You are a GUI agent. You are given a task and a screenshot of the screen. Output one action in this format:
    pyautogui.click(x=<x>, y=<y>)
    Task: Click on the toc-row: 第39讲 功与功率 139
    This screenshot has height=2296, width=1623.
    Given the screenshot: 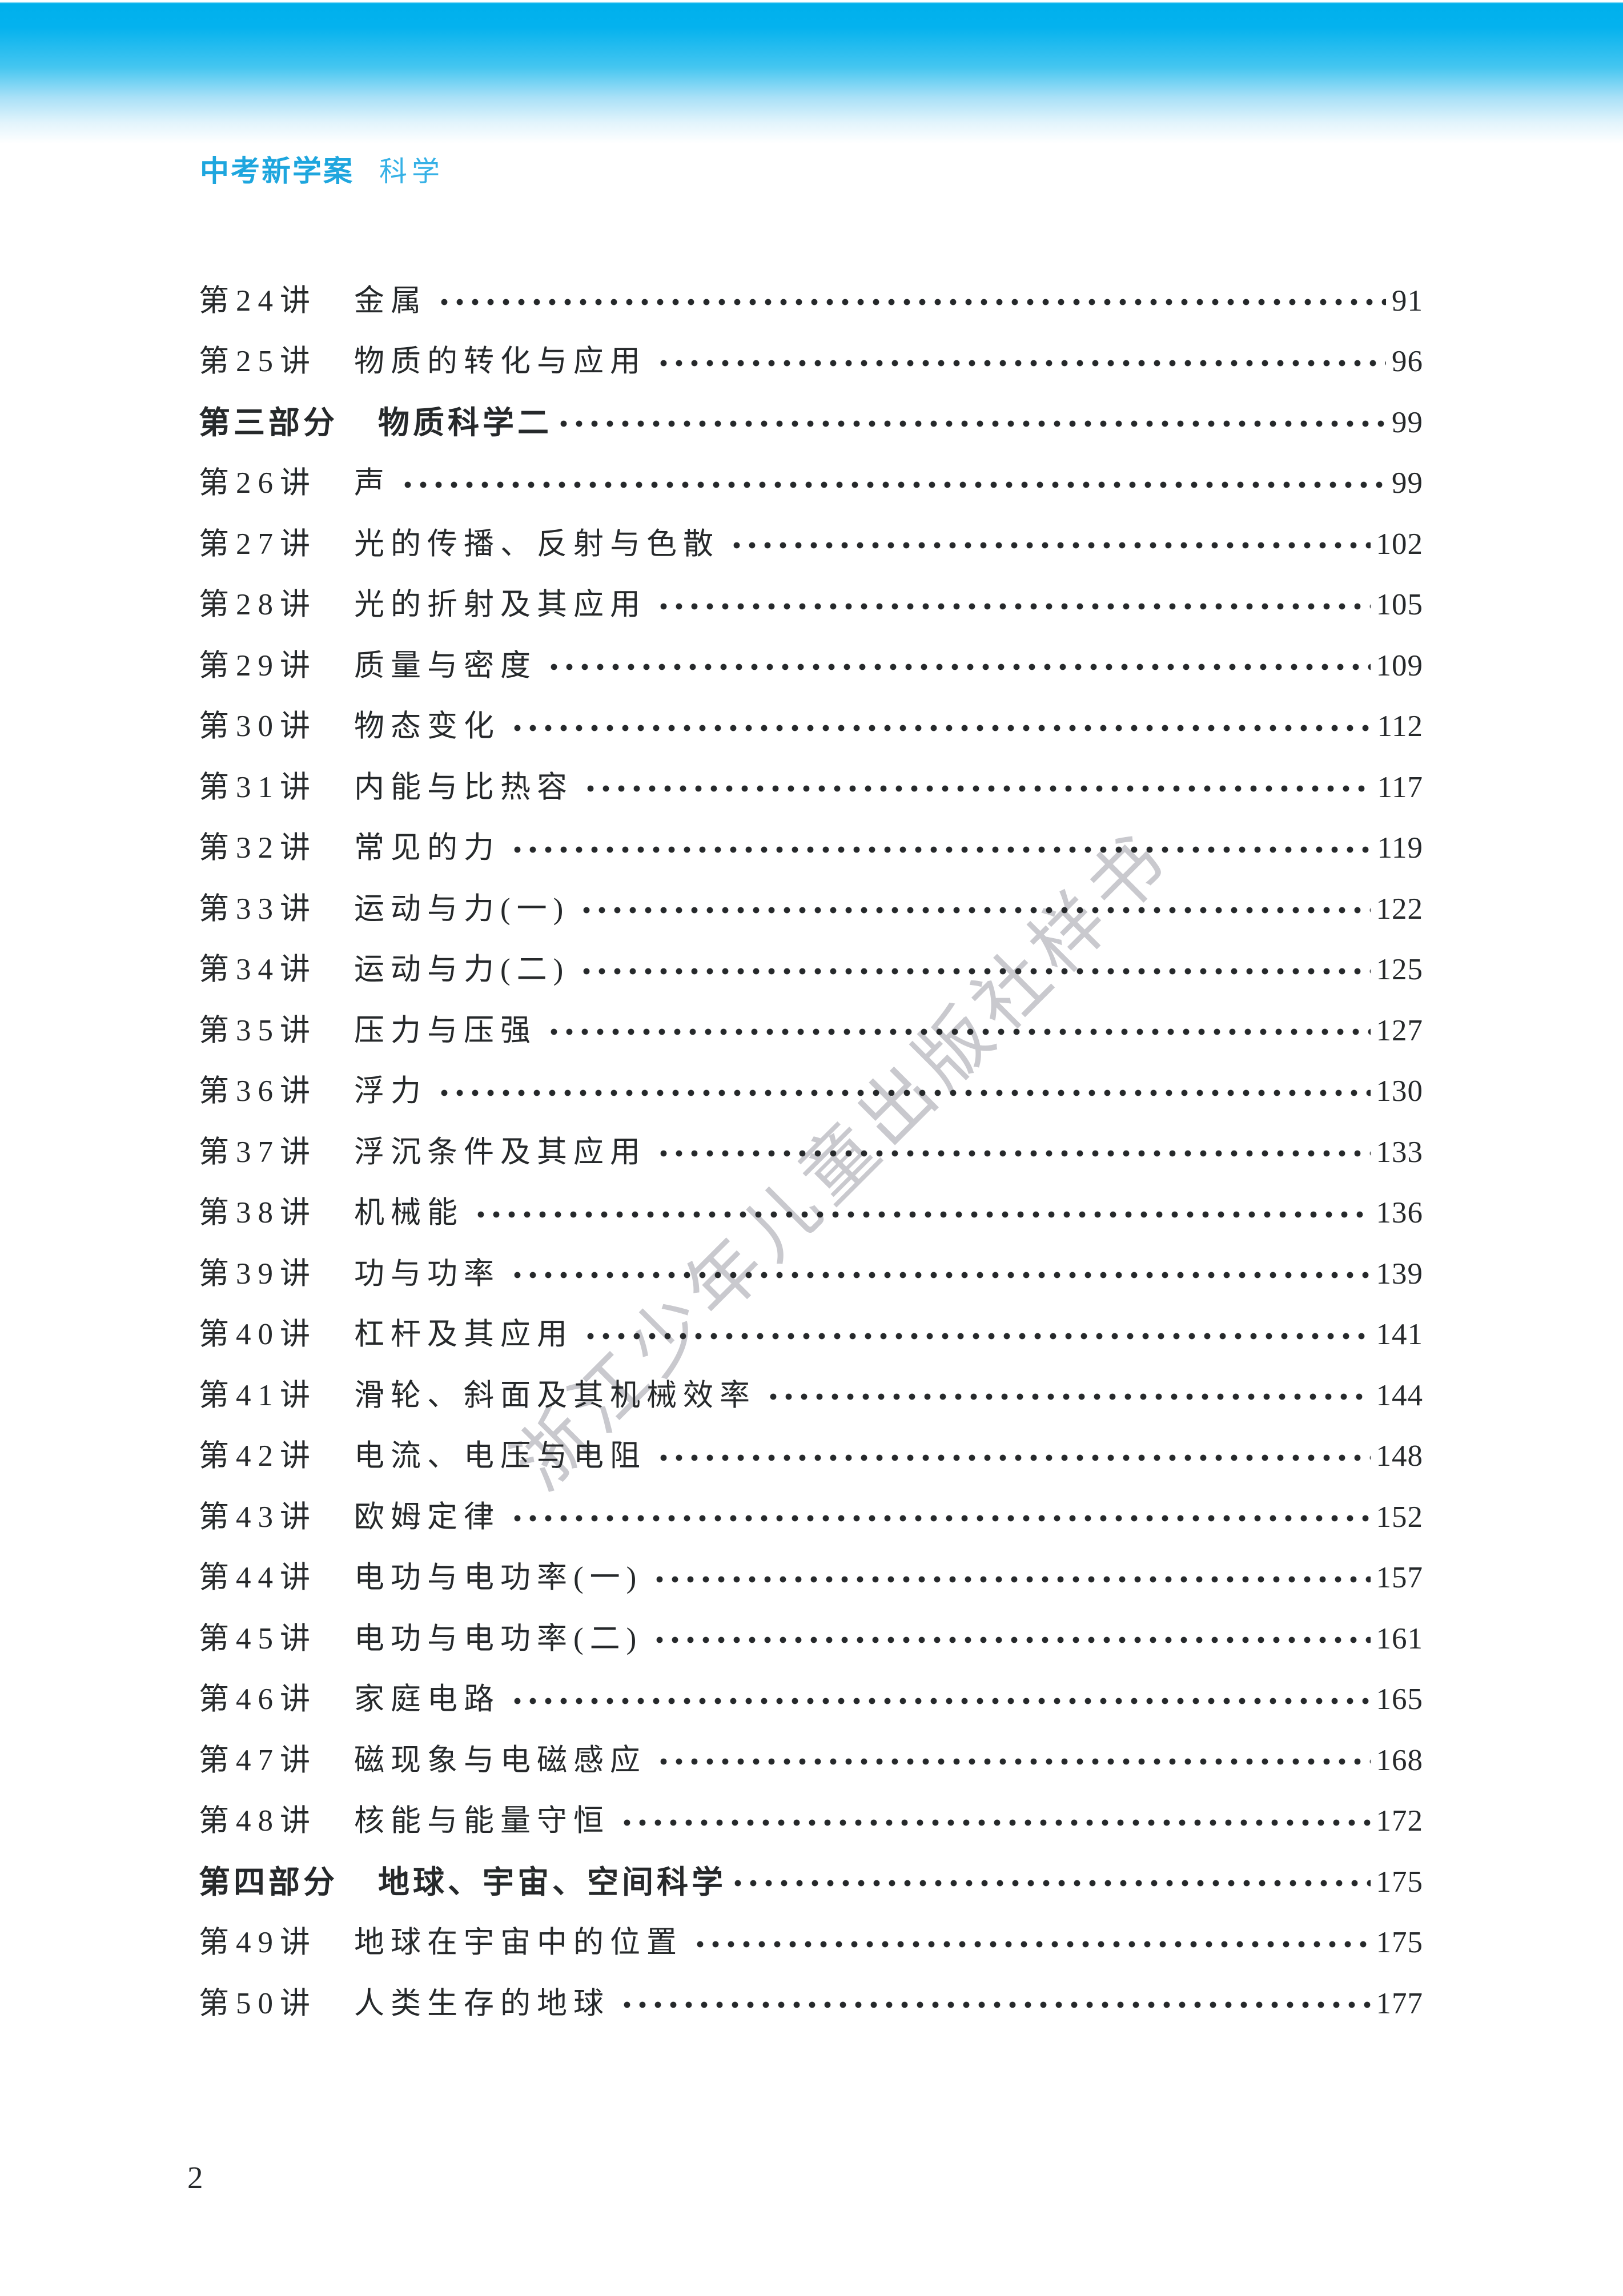 What is the action you would take?
    pyautogui.click(x=811, y=1274)
    